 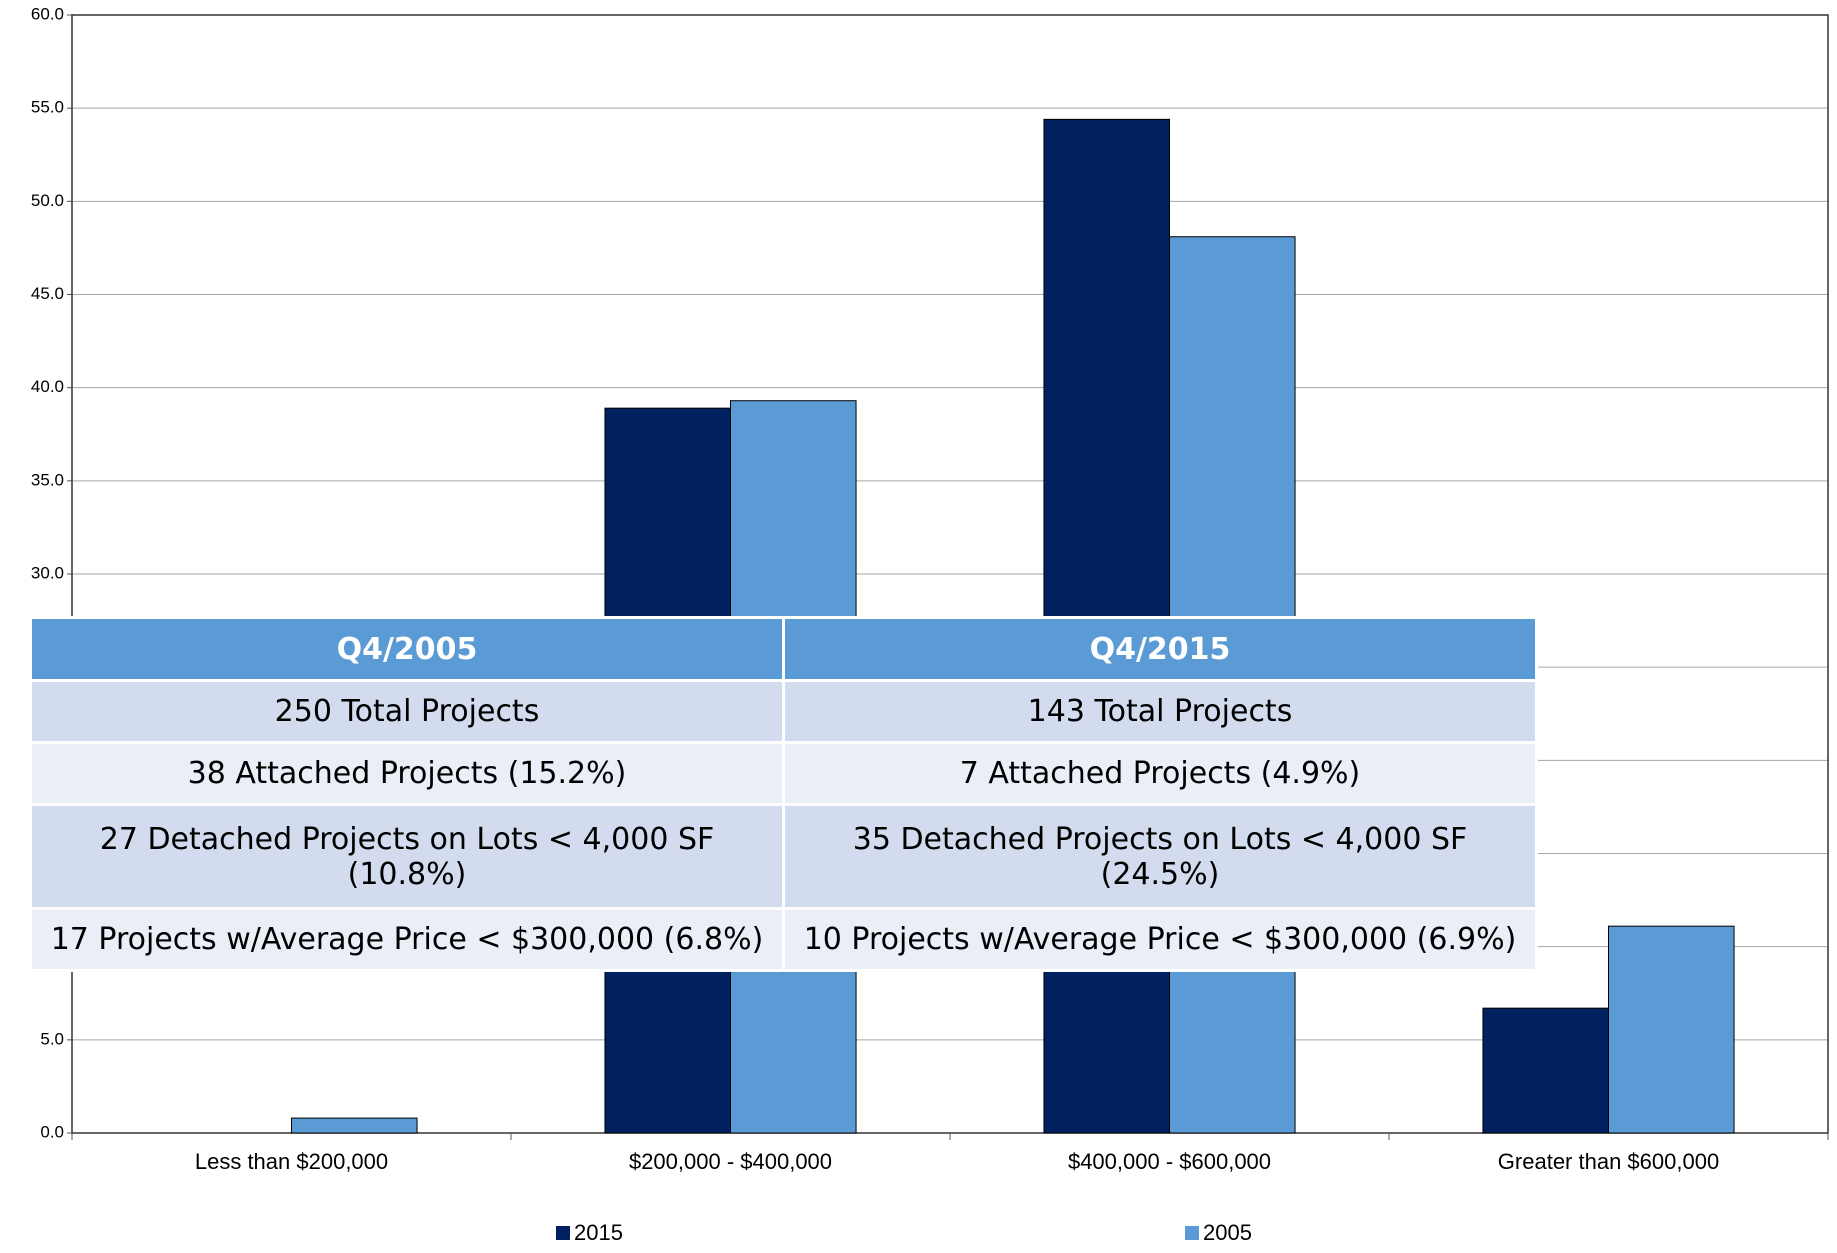 What do you see at coordinates (1169, 1161) in the screenshot?
I see `x-tick-label: $400,000 - $600,000` at bounding box center [1169, 1161].